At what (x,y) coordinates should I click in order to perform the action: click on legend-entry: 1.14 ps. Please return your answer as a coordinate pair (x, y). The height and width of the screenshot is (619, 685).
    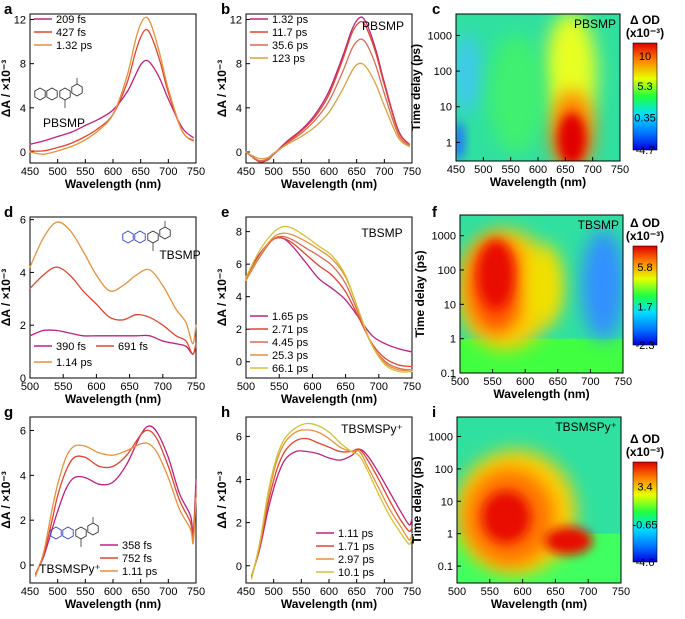
    Looking at the image, I should click on (74, 363).